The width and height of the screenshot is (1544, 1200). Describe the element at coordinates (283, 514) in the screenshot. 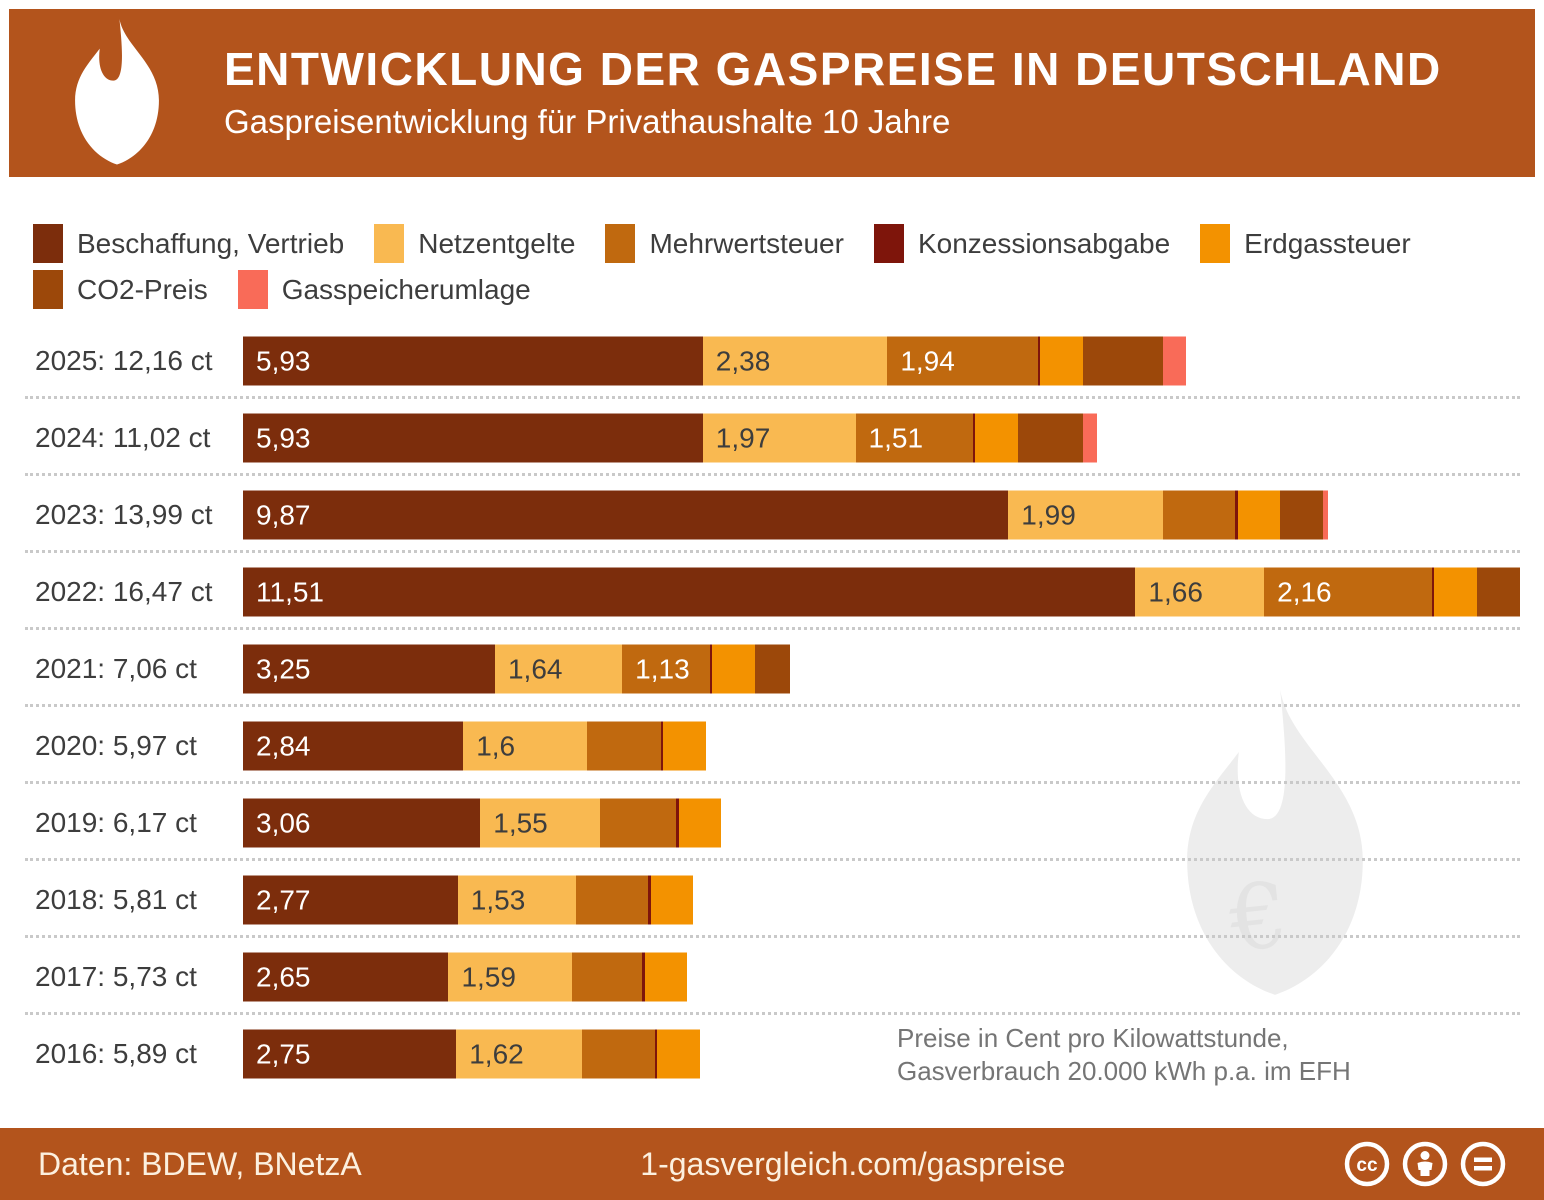

I see `bar-value-label: 9,87` at that location.